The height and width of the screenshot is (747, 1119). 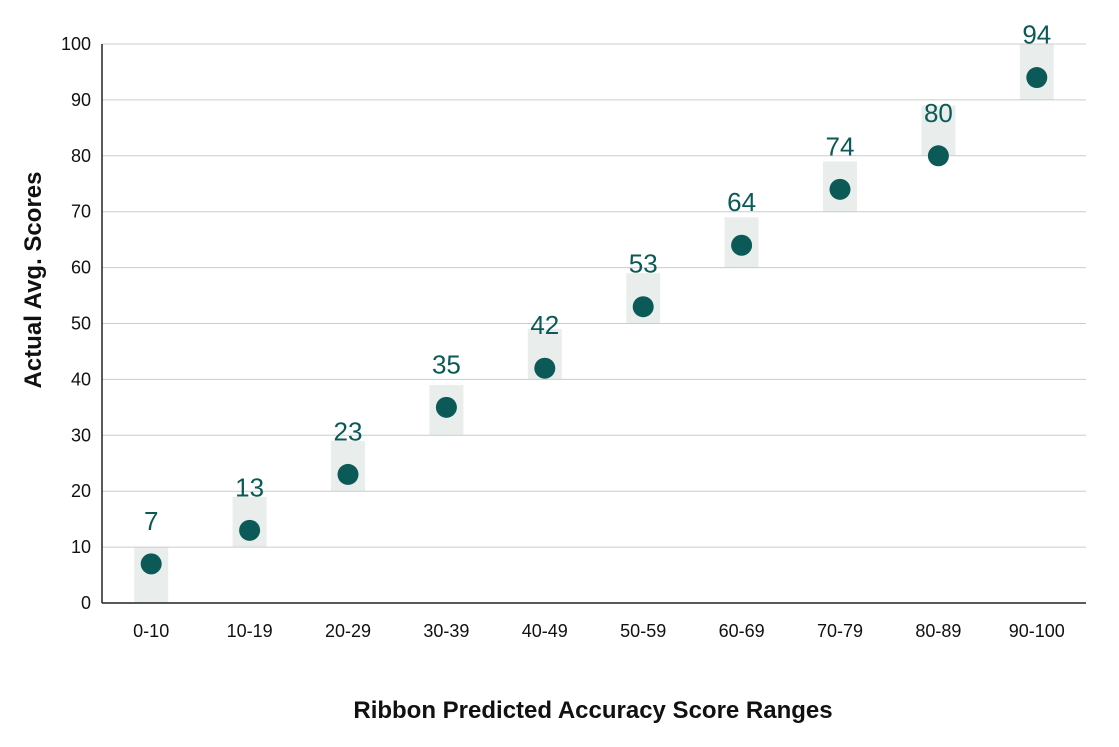 What do you see at coordinates (840, 631) in the screenshot?
I see `x-tick-label: 70-79` at bounding box center [840, 631].